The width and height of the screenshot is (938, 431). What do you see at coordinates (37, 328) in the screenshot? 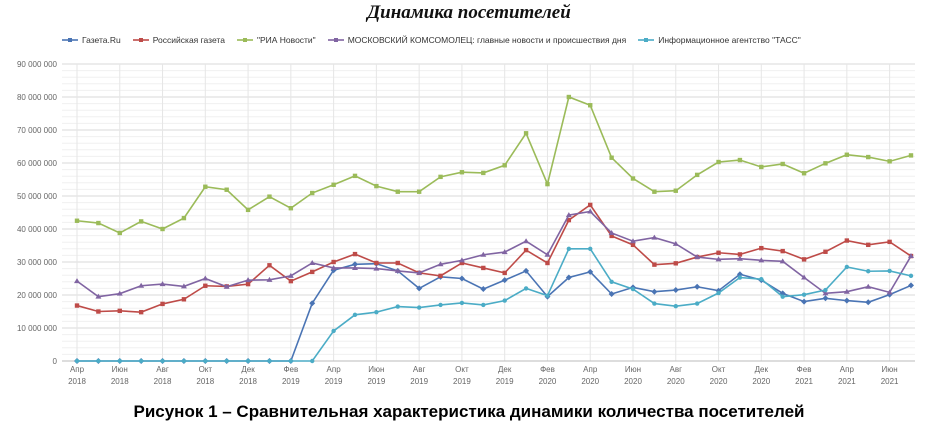
I see `y-tick-label: 10 000 000` at bounding box center [37, 328].